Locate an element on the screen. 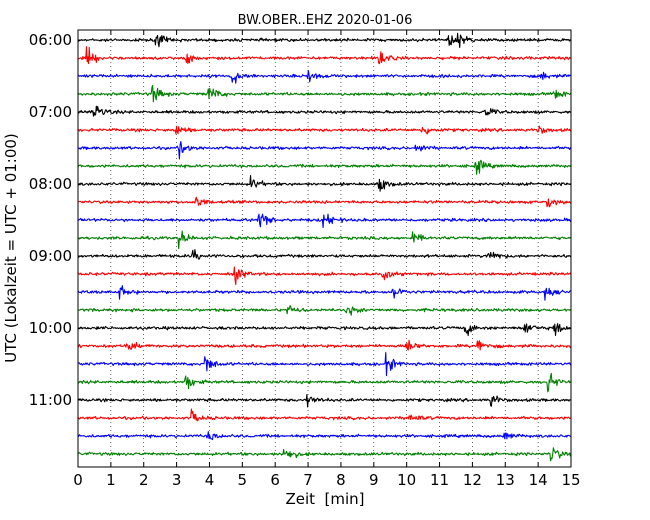 Image resolution: width=650 pixels, height=520 pixels. x-tick-label-0: 0 is located at coordinates (78, 480).